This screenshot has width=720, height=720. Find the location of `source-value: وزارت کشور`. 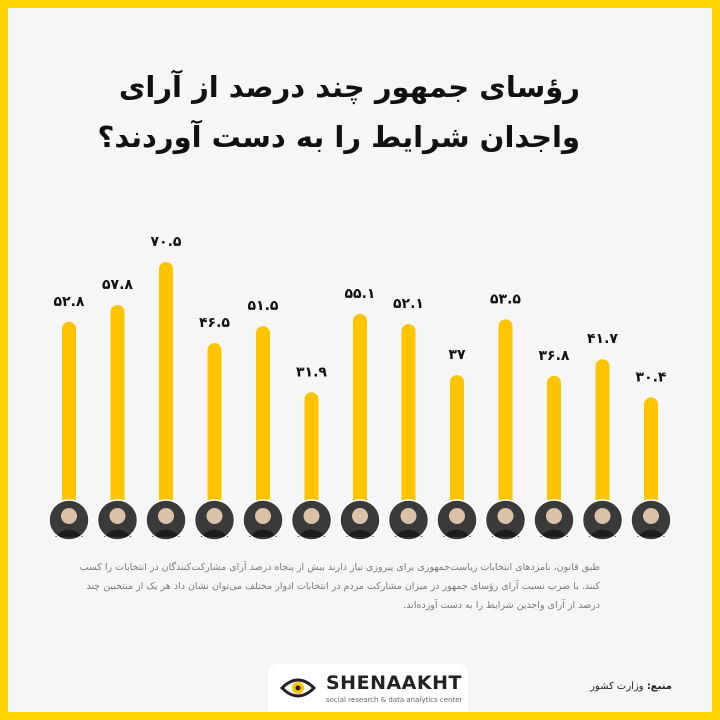

source-value: وزارت کشور is located at coordinates (617, 686).